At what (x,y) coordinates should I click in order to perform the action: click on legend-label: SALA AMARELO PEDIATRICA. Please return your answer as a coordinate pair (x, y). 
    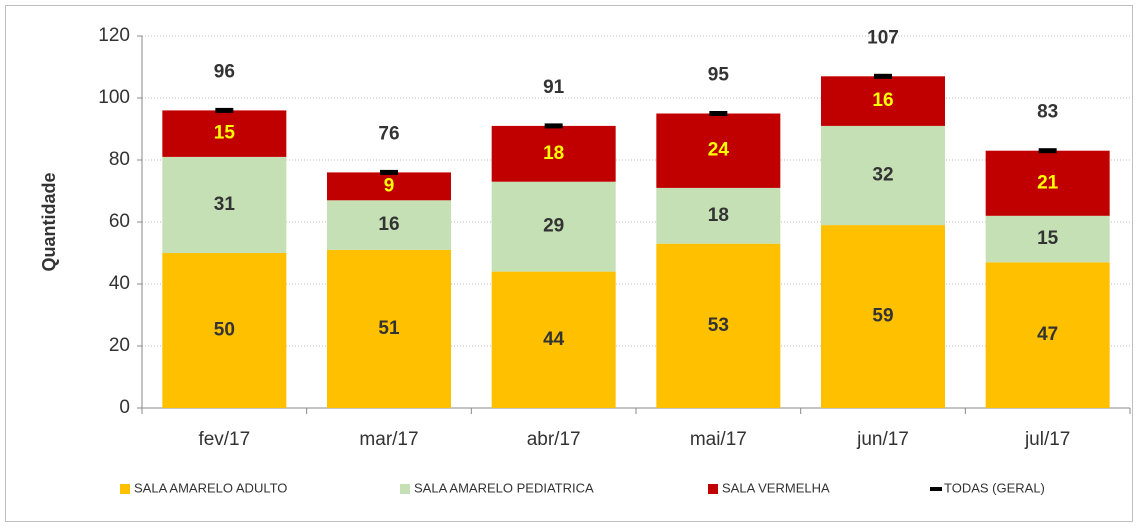
    Looking at the image, I should click on (504, 487).